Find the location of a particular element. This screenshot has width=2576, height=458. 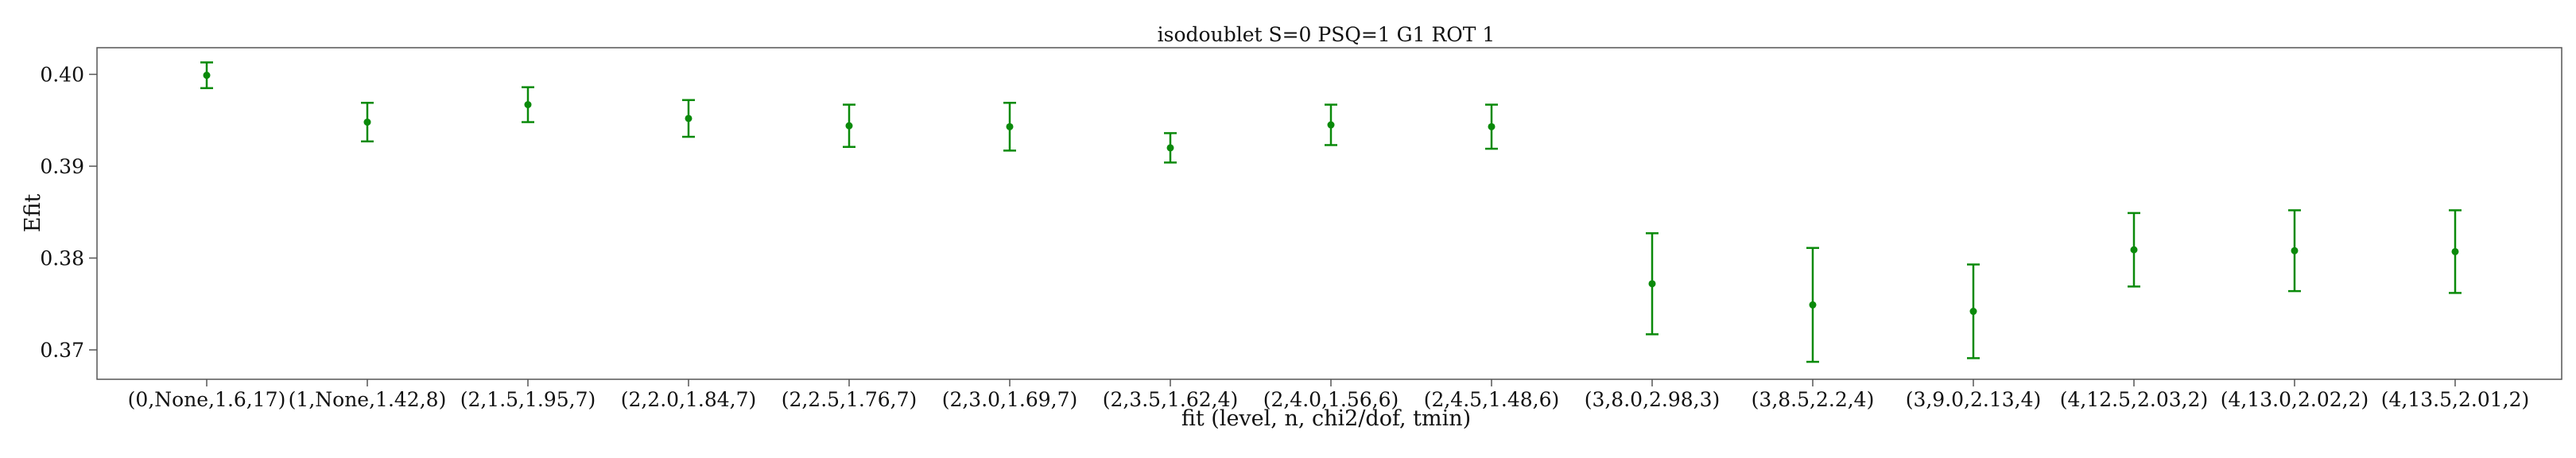

y-tick-label: 0.39 is located at coordinates (62, 166).